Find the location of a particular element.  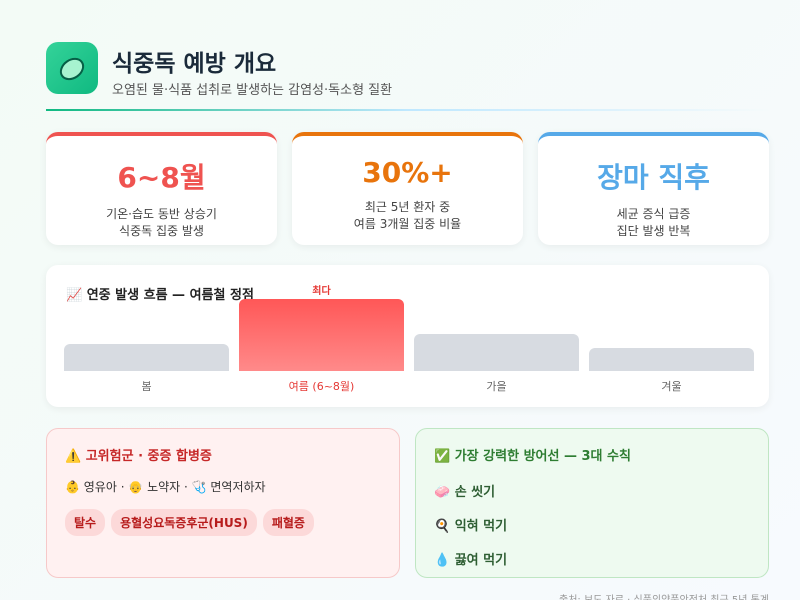

items: 🧼 손 씻기 🍳 익혀 먹기 💧 끓여 먹기 is located at coordinates (592, 524).